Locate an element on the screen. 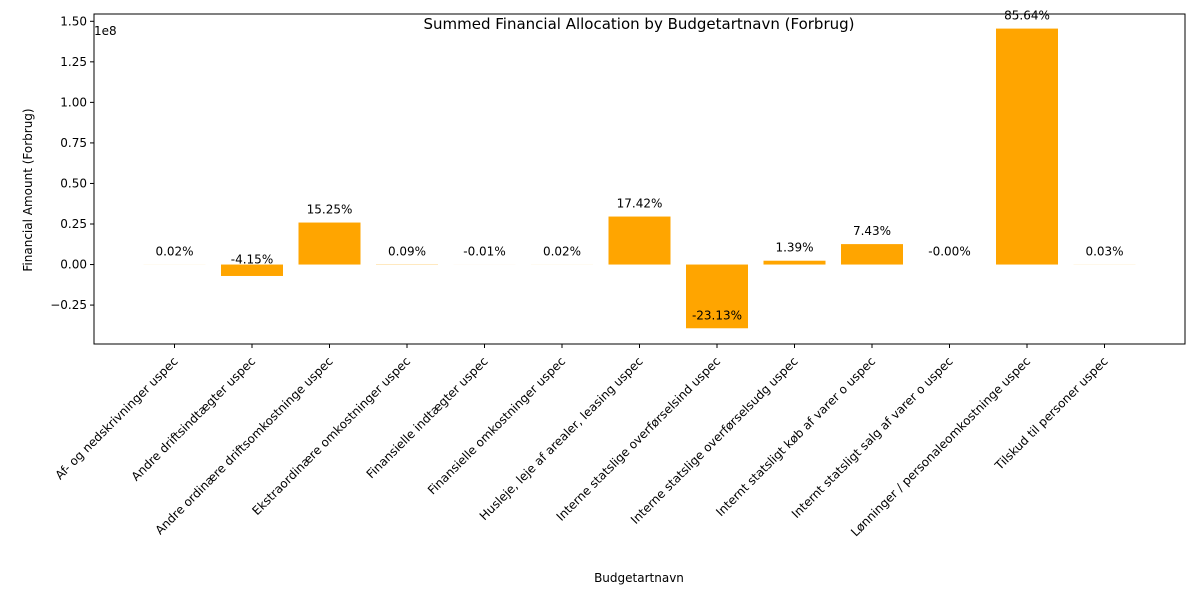  data-label: 85.64% is located at coordinates (1027, 16).